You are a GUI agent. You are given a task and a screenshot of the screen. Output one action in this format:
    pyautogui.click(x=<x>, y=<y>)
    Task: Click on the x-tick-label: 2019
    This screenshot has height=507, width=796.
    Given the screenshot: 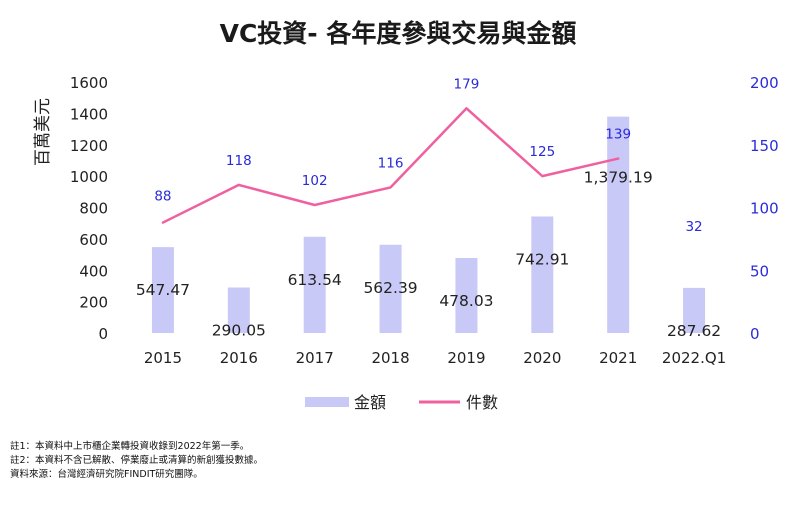 What is the action you would take?
    pyautogui.click(x=466, y=358)
    